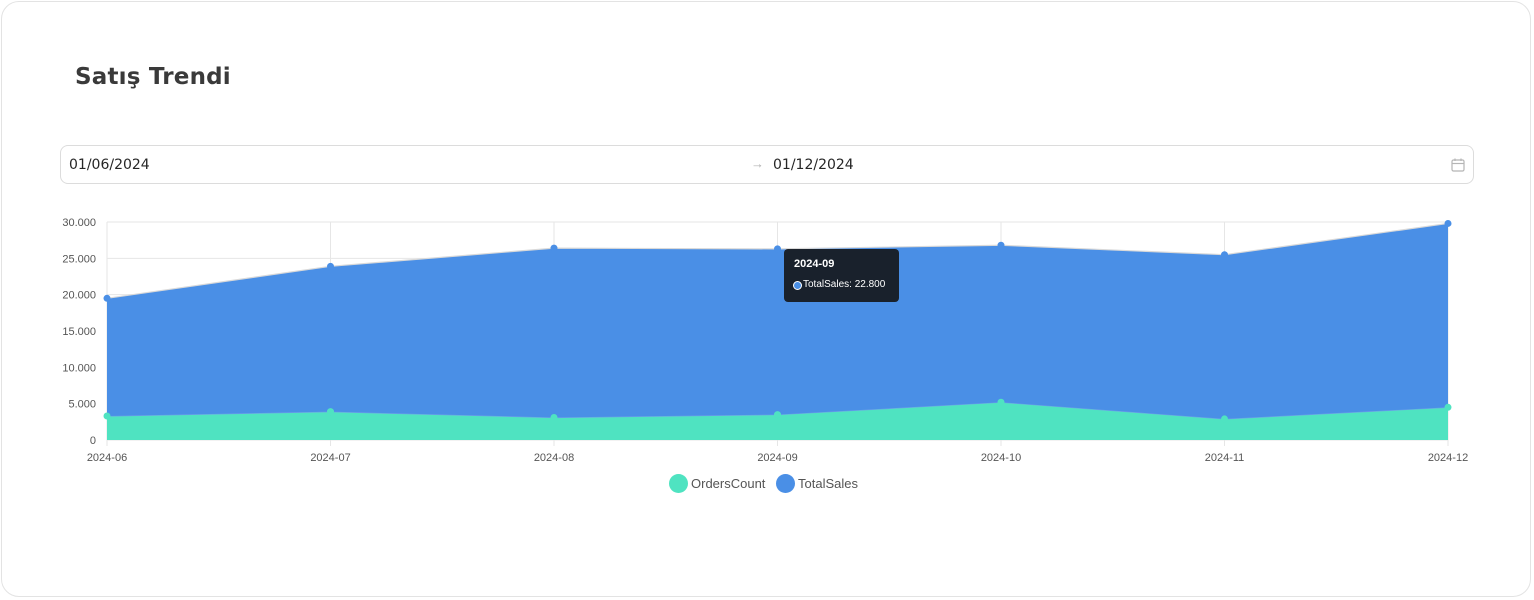  Describe the element at coordinates (1103, 165) in the screenshot. I see `end-date-input` at that location.